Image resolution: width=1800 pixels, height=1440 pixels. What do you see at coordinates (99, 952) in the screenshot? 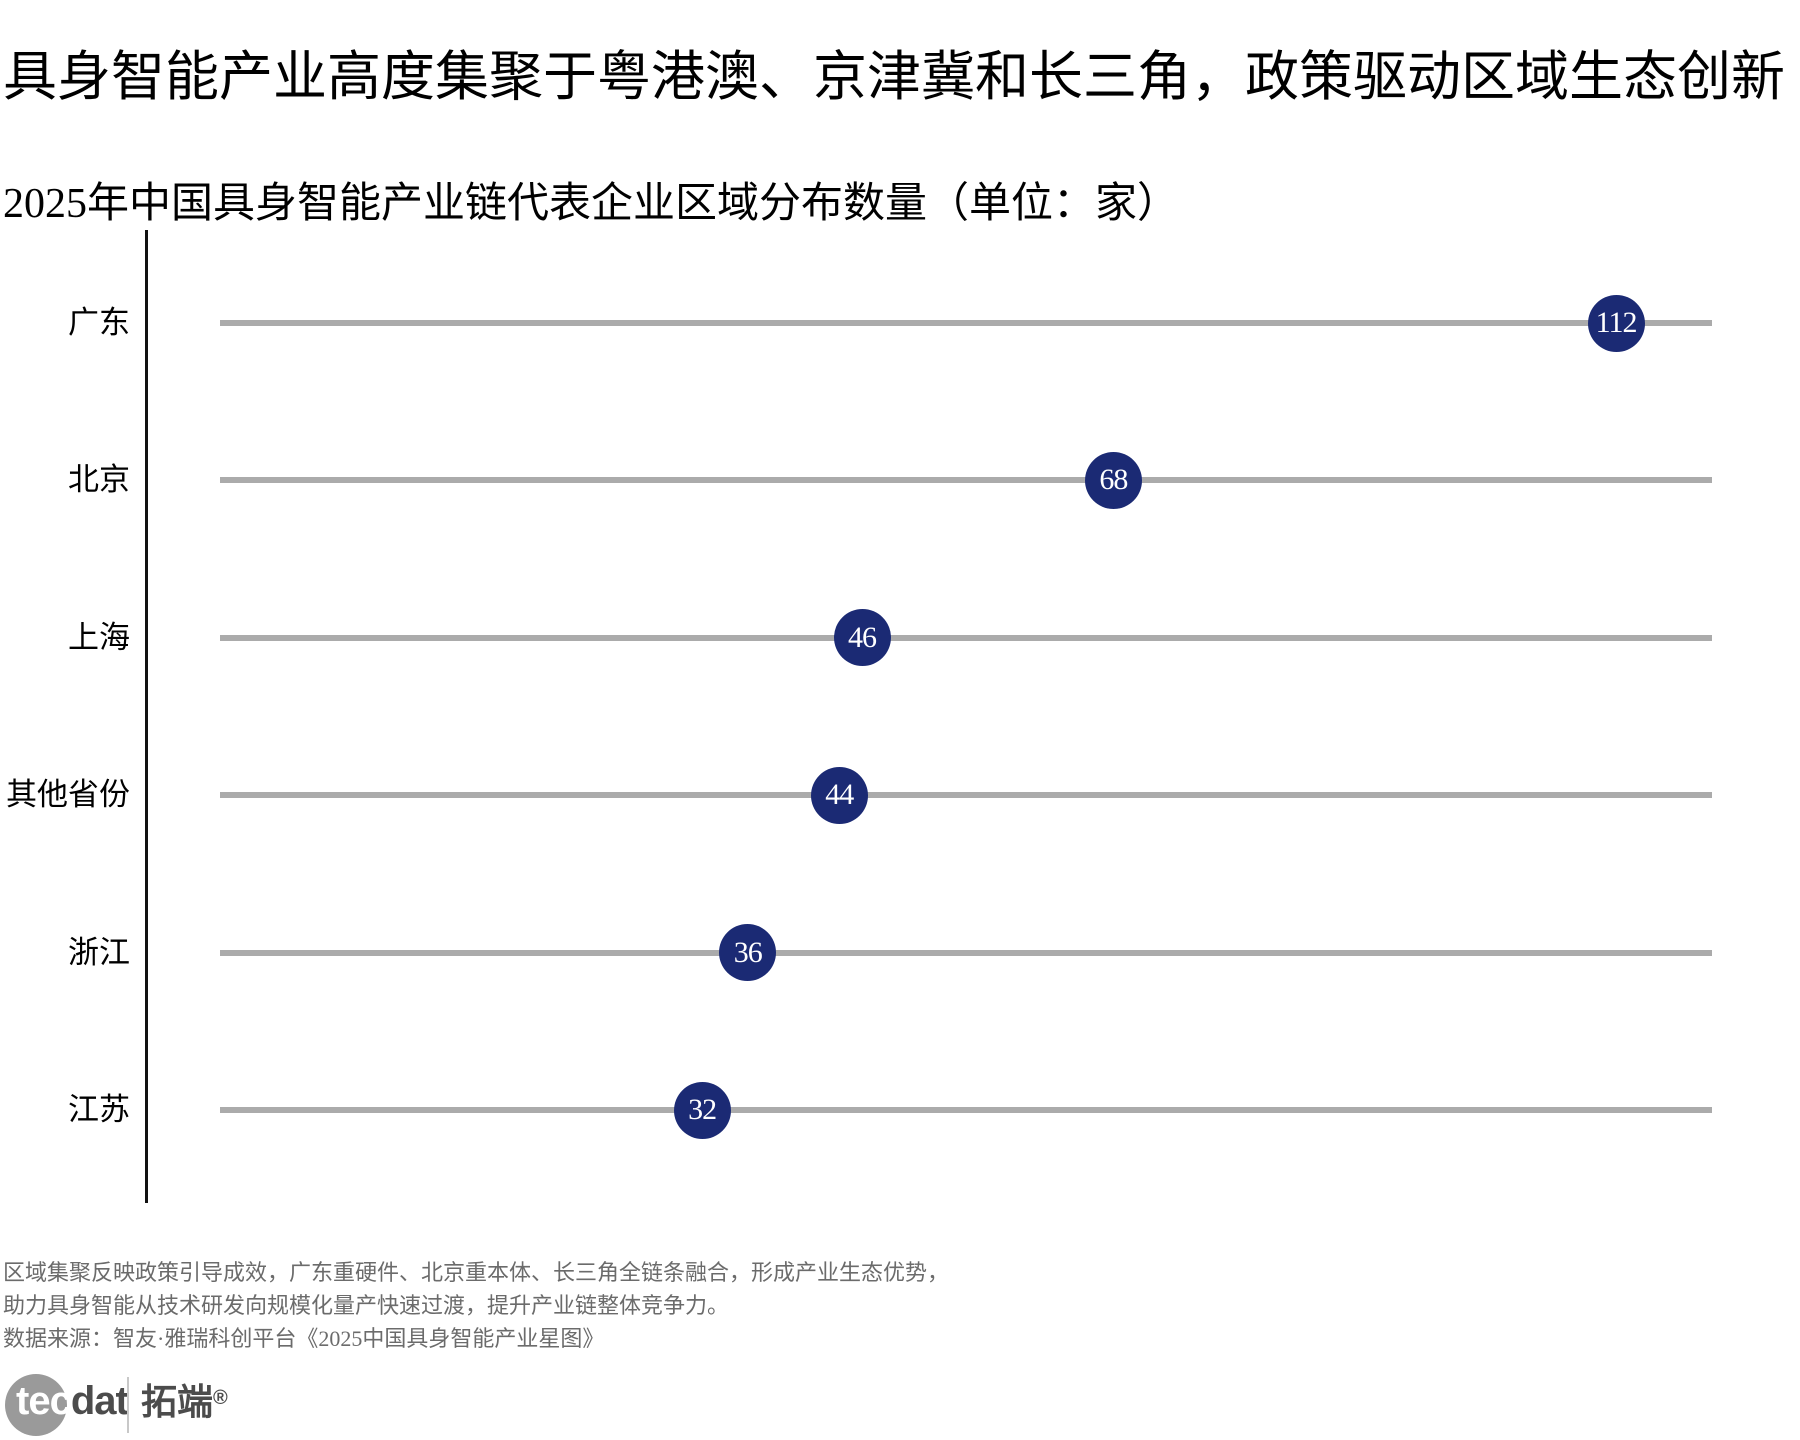
I see `category-label: 浙江` at bounding box center [99, 952].